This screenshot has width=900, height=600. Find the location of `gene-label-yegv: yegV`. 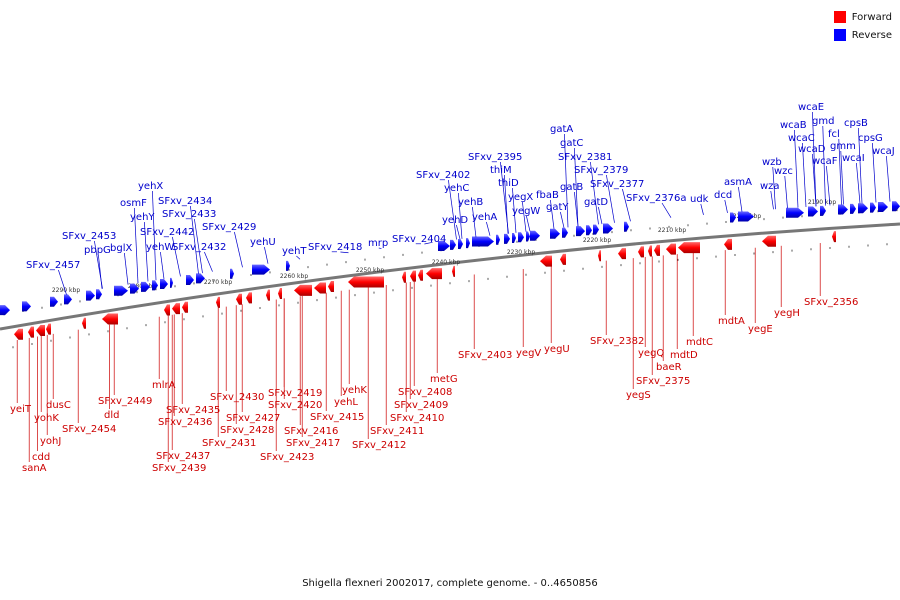

gene-label-yegv: yegV is located at coordinates (528, 353).